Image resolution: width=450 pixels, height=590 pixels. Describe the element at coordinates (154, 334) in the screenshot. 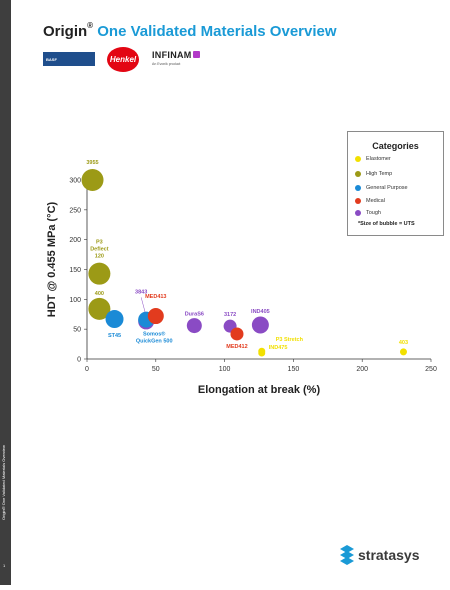

I see `bubble-label: Somos®` at that location.